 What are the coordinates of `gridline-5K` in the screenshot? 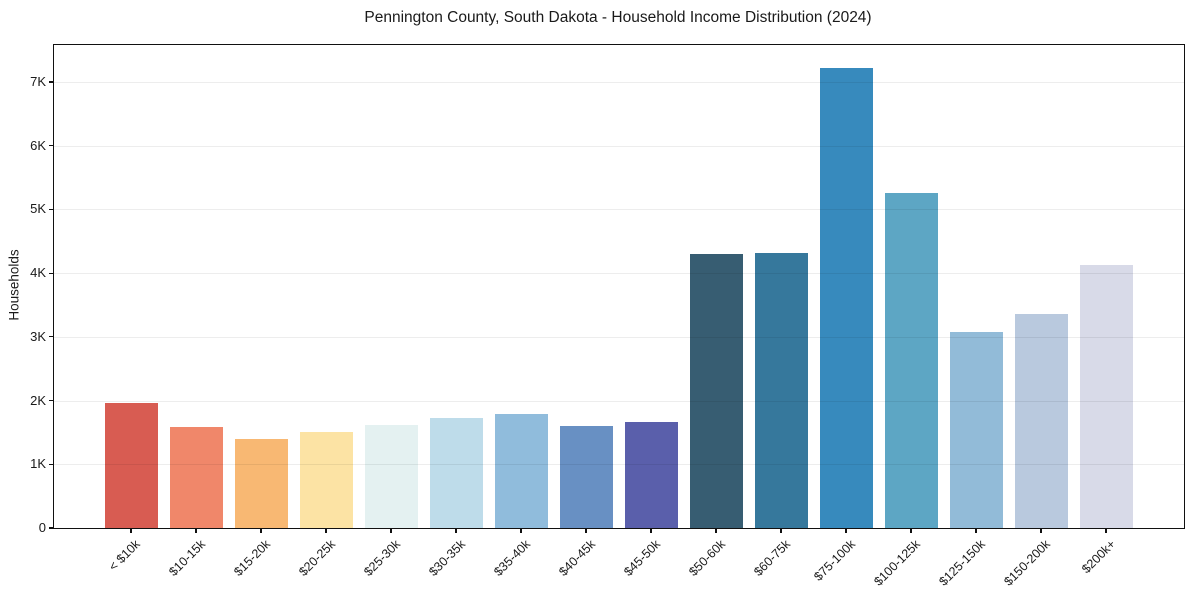 It's located at (619, 210).